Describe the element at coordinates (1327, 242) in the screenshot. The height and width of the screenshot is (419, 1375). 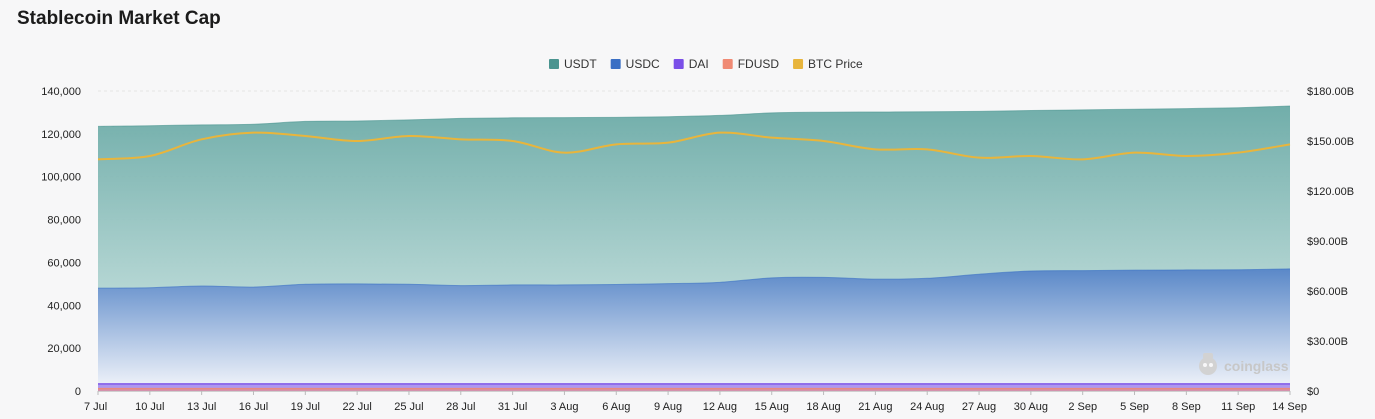
I see `y-right-tick-label: $90.00B` at that location.